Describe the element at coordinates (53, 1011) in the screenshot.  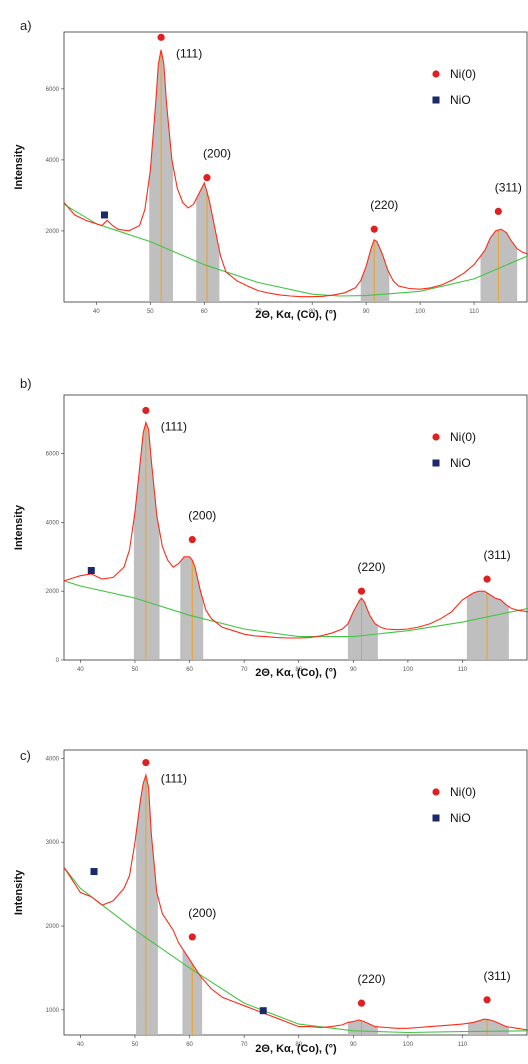
I see `y-tick-label: 1000` at that location.